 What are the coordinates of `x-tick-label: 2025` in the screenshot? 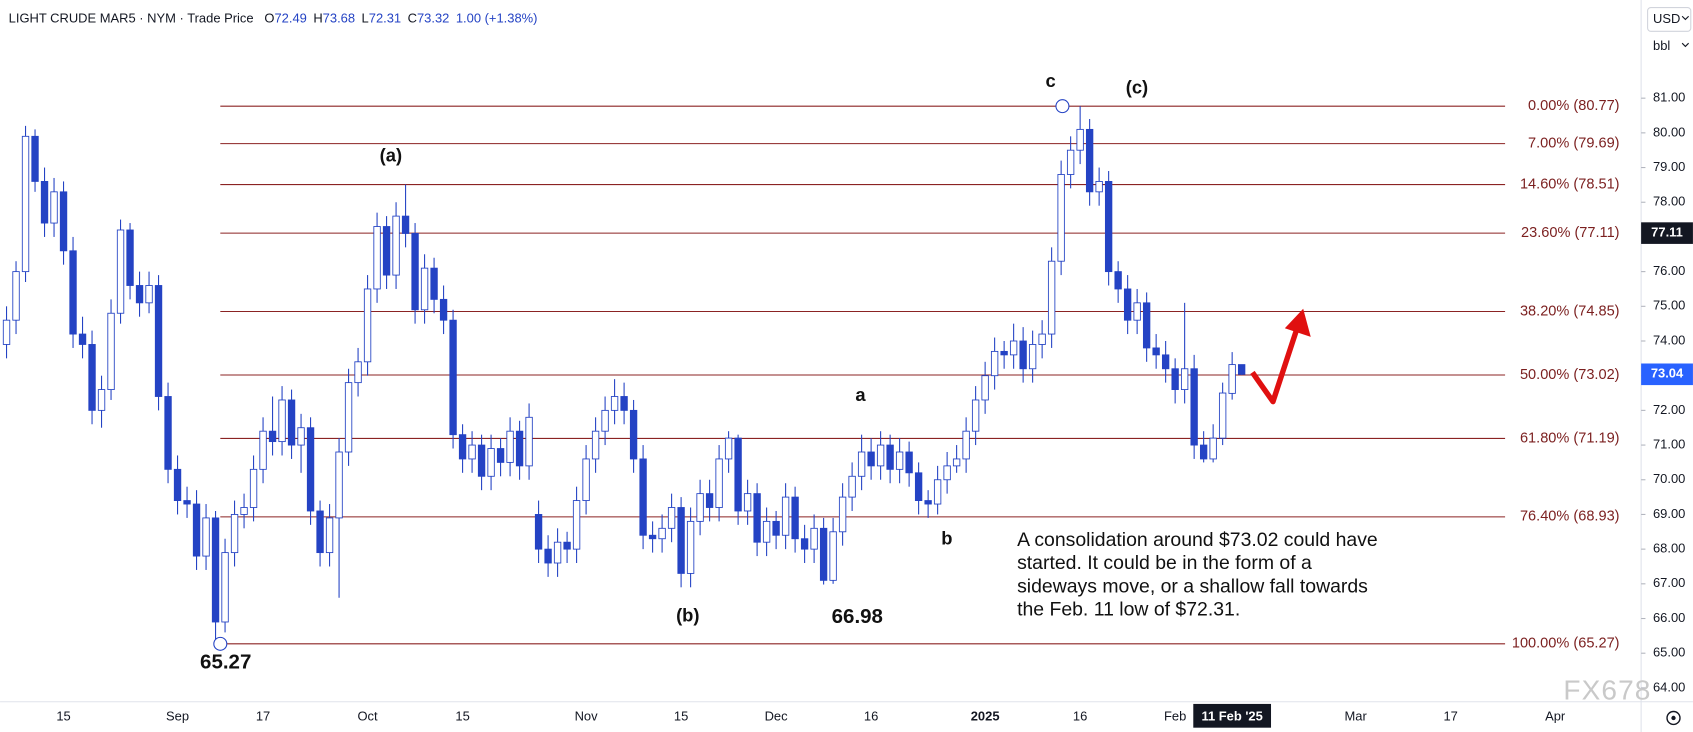 It's located at (985, 715).